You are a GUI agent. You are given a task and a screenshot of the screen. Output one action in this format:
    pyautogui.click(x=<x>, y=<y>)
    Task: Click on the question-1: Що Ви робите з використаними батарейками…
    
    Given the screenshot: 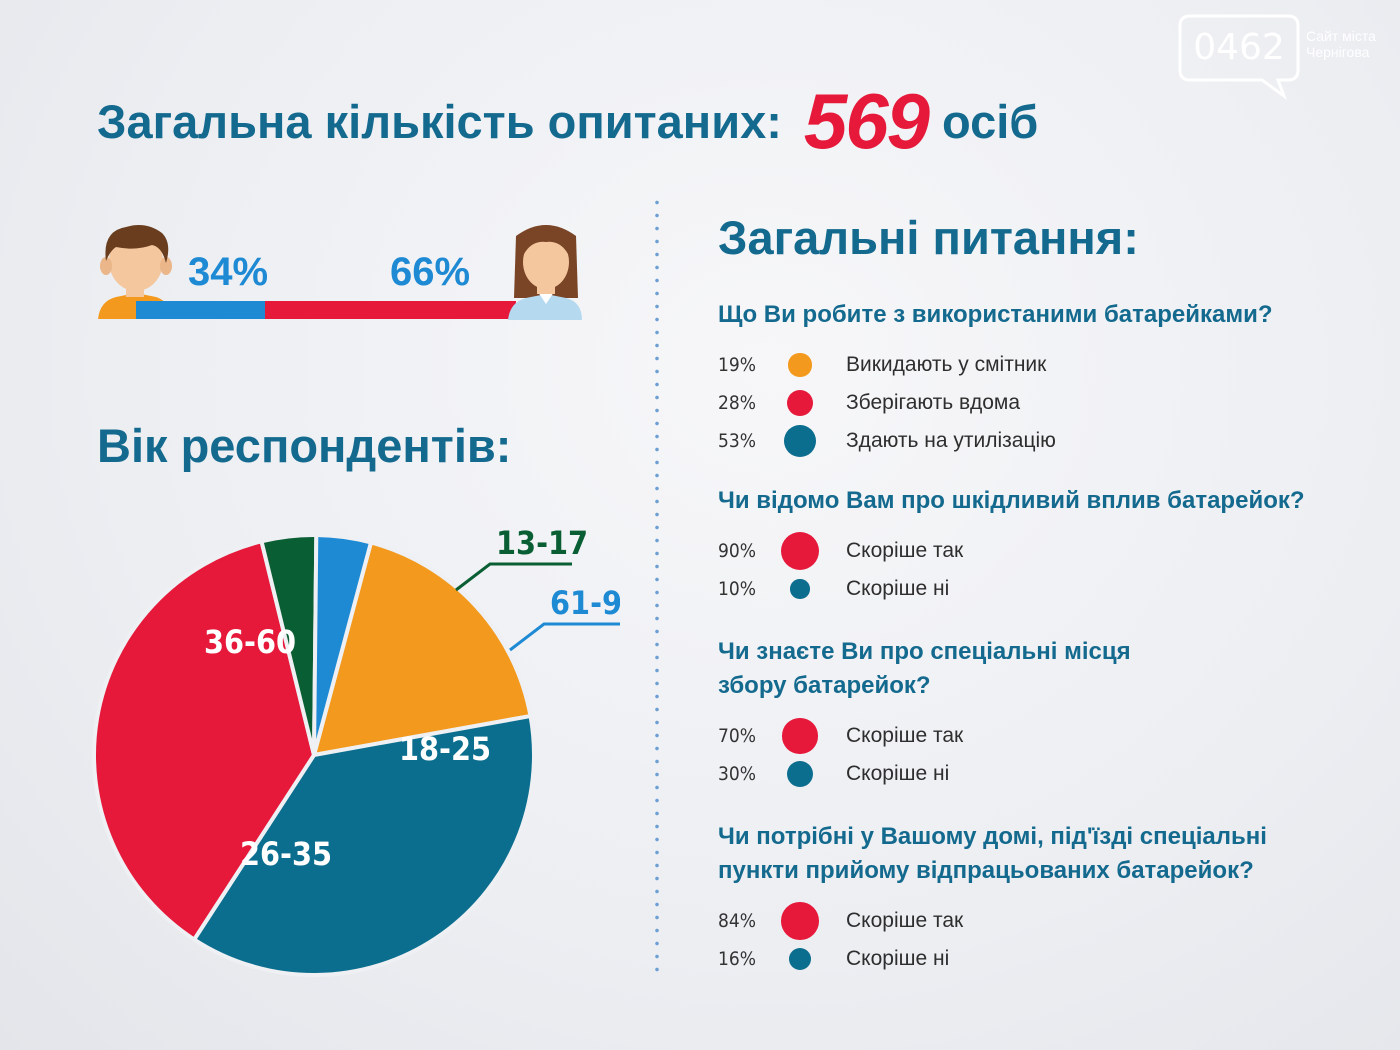 What is the action you would take?
    pyautogui.click(x=995, y=314)
    